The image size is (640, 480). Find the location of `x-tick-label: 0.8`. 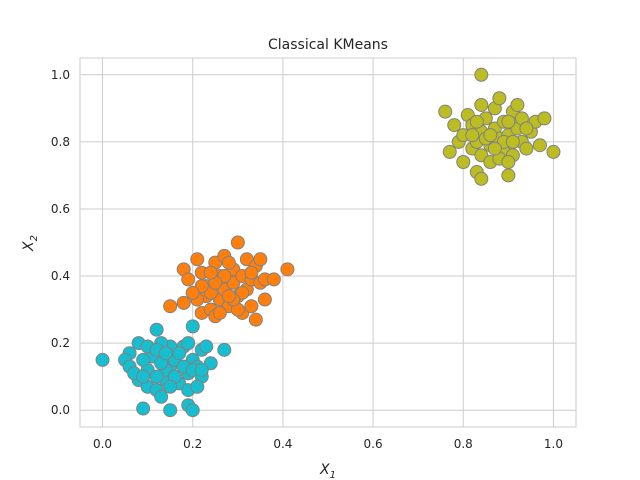

x-tick-label: 0.8 is located at coordinates (463, 444).